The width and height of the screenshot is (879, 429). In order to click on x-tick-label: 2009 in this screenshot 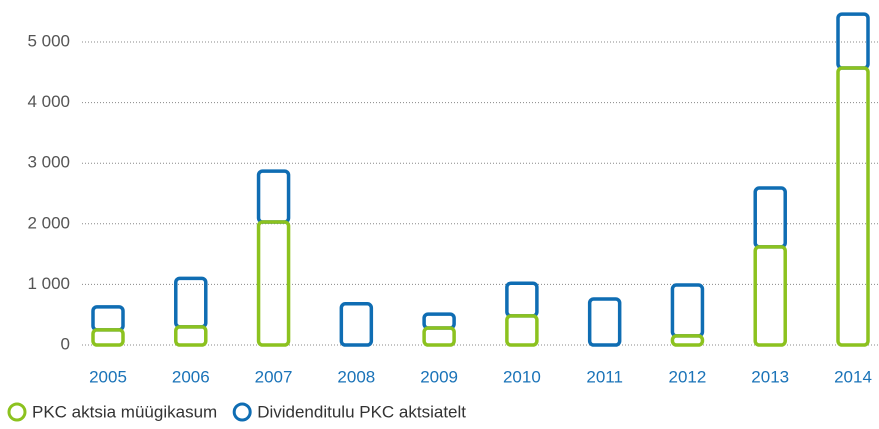, I will do `click(439, 376)`.